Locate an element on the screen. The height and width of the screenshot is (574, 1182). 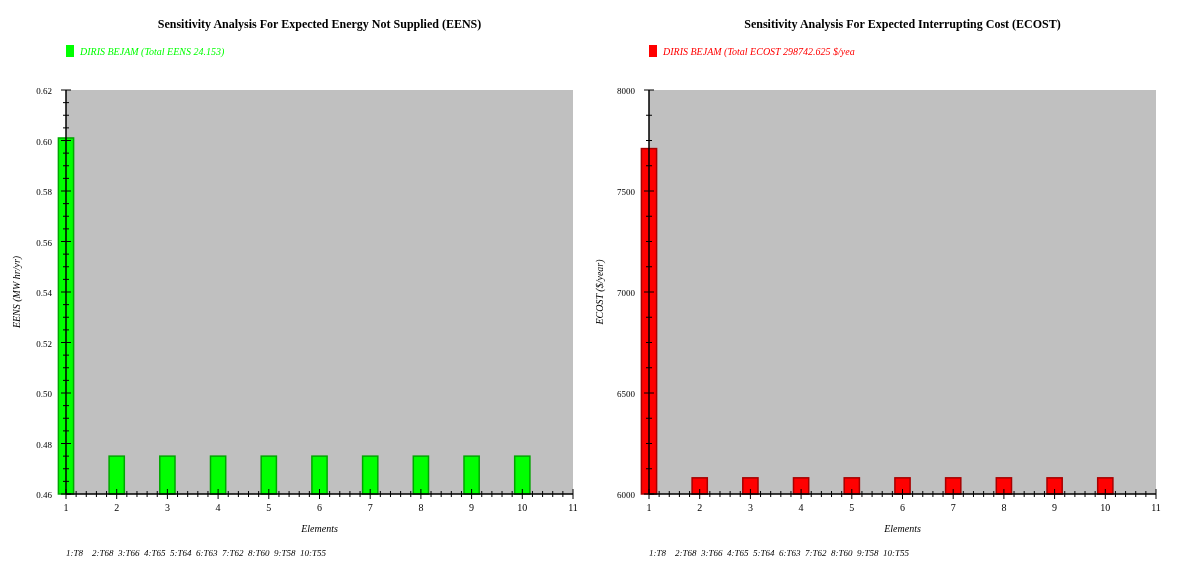
y-axis-title: EENS (MW hr/yr) is located at coordinates (17, 292).